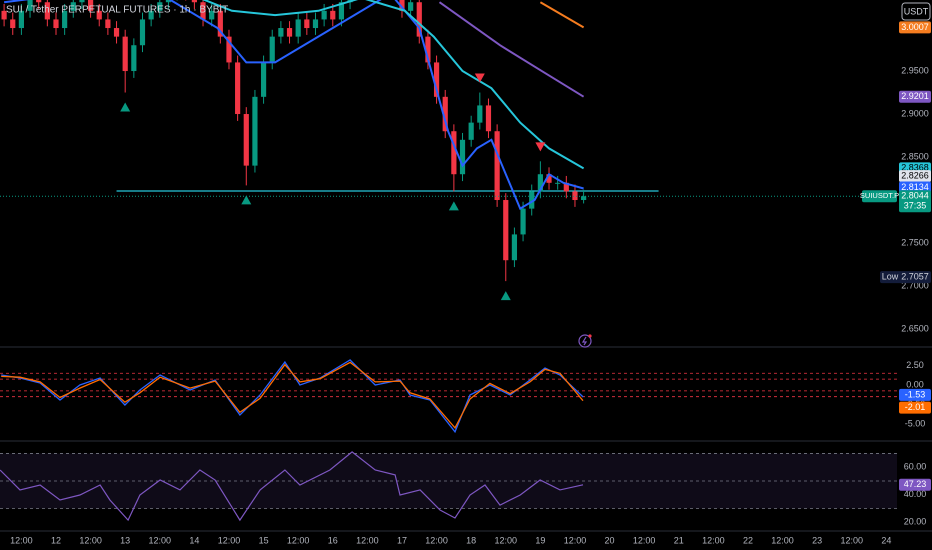 The height and width of the screenshot is (550, 932). I want to click on low-label: Low, so click(890, 276).